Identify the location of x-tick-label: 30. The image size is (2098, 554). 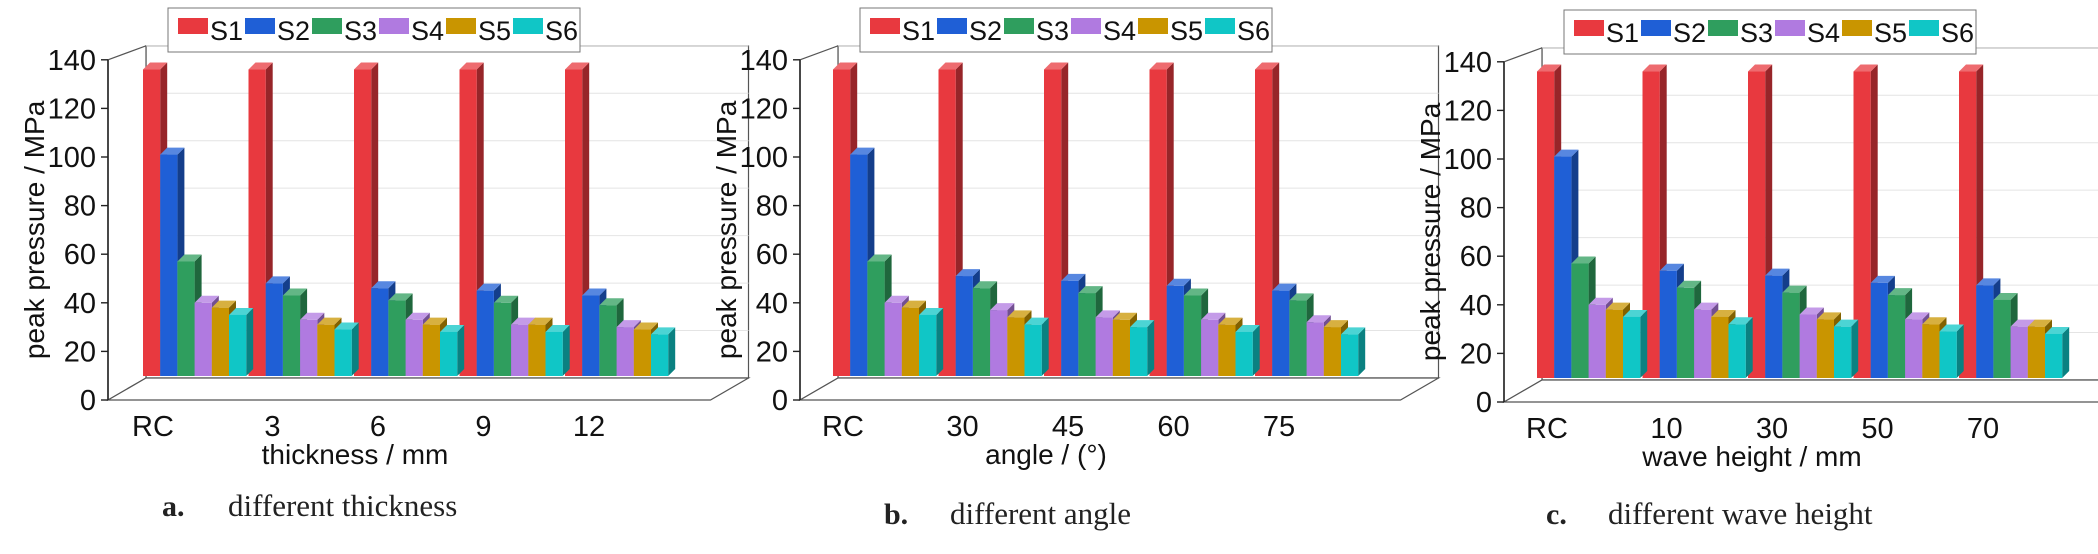
(1772, 429).